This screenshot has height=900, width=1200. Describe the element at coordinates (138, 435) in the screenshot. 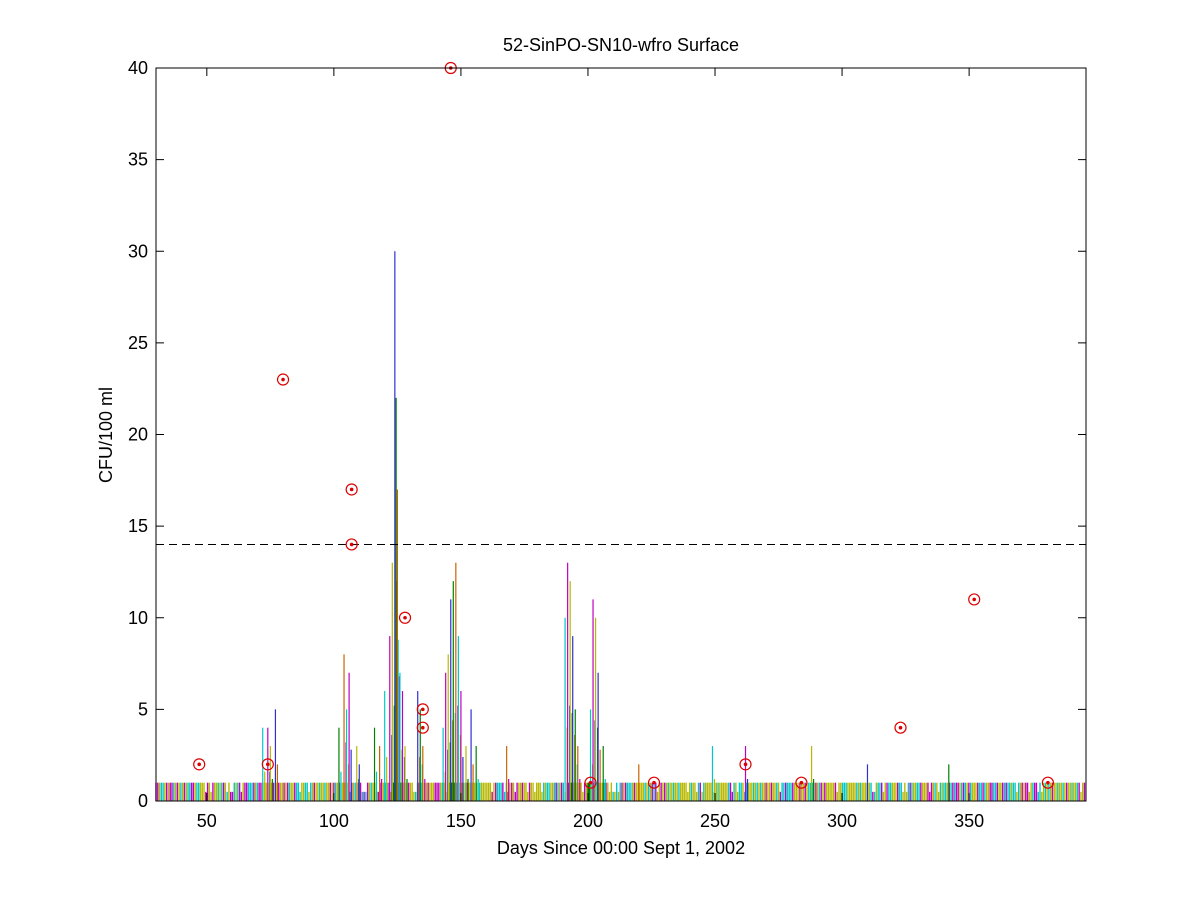

I see `y-tick-label: 20` at that location.